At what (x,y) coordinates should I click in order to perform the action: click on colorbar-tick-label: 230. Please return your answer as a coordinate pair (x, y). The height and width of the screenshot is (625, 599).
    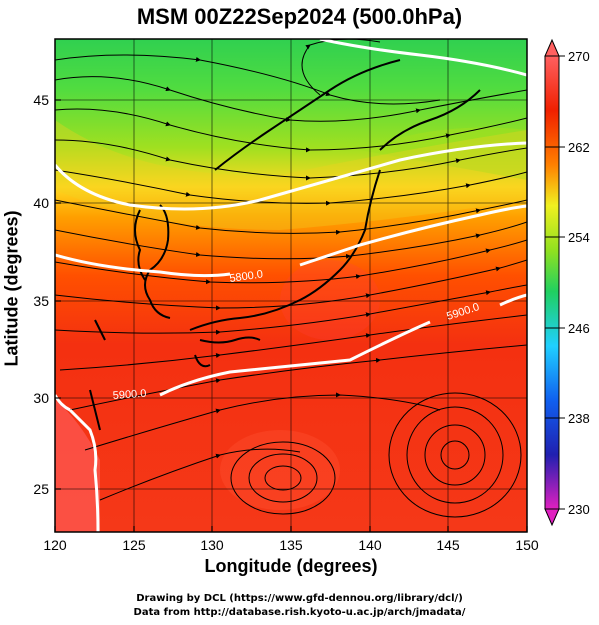
    Looking at the image, I should click on (579, 509).